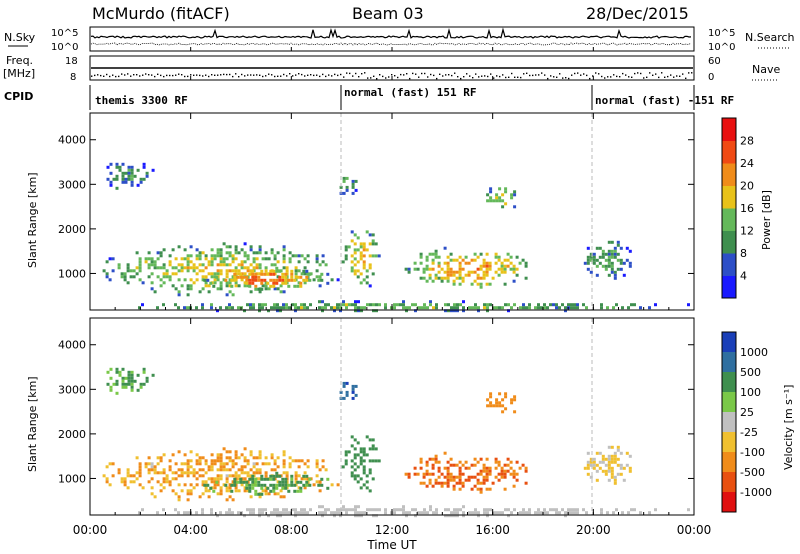  What do you see at coordinates (72, 478) in the screenshot?
I see `range-tick-label: 1000` at bounding box center [72, 478].